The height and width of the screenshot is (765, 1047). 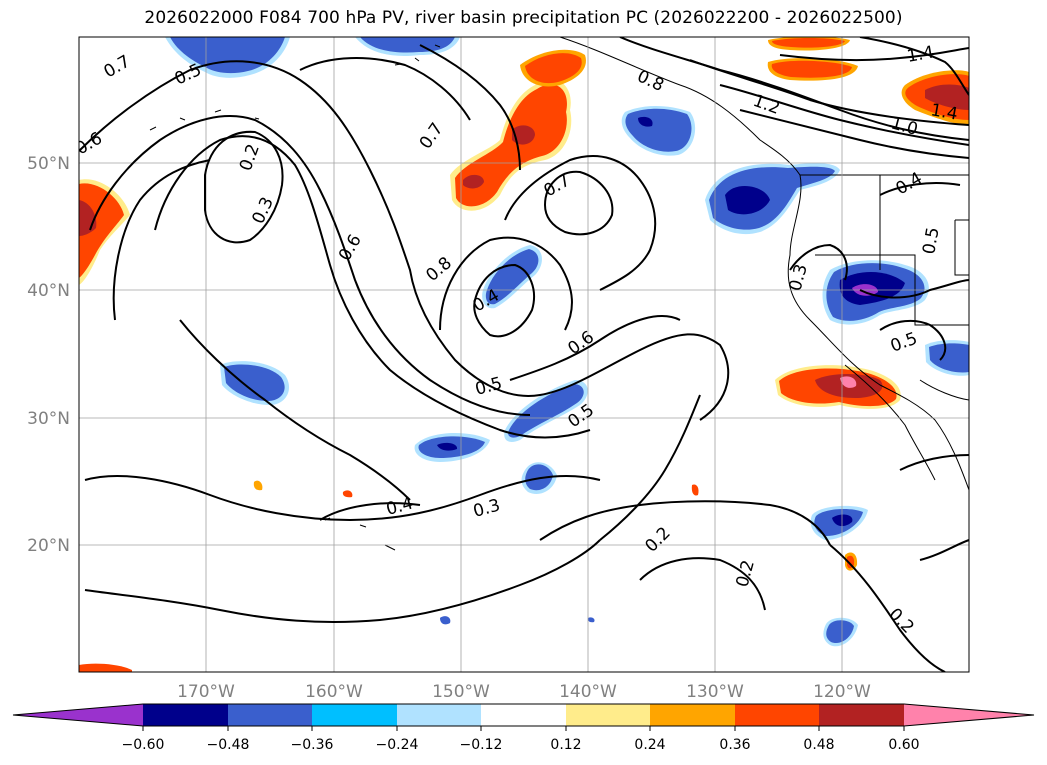 What do you see at coordinates (565, 745) in the screenshot?
I see `colorbar-tick-label: 0.12` at bounding box center [565, 745].